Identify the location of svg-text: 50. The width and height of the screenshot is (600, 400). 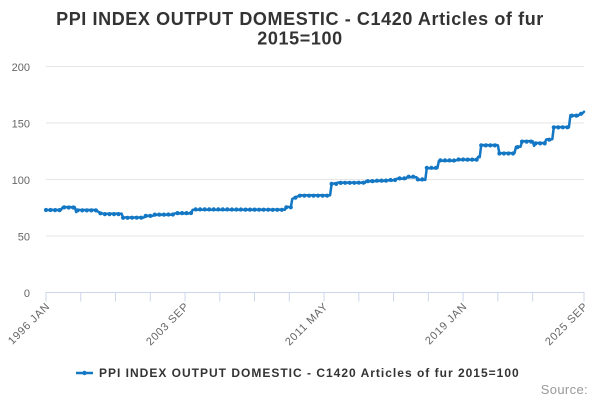
(24, 238).